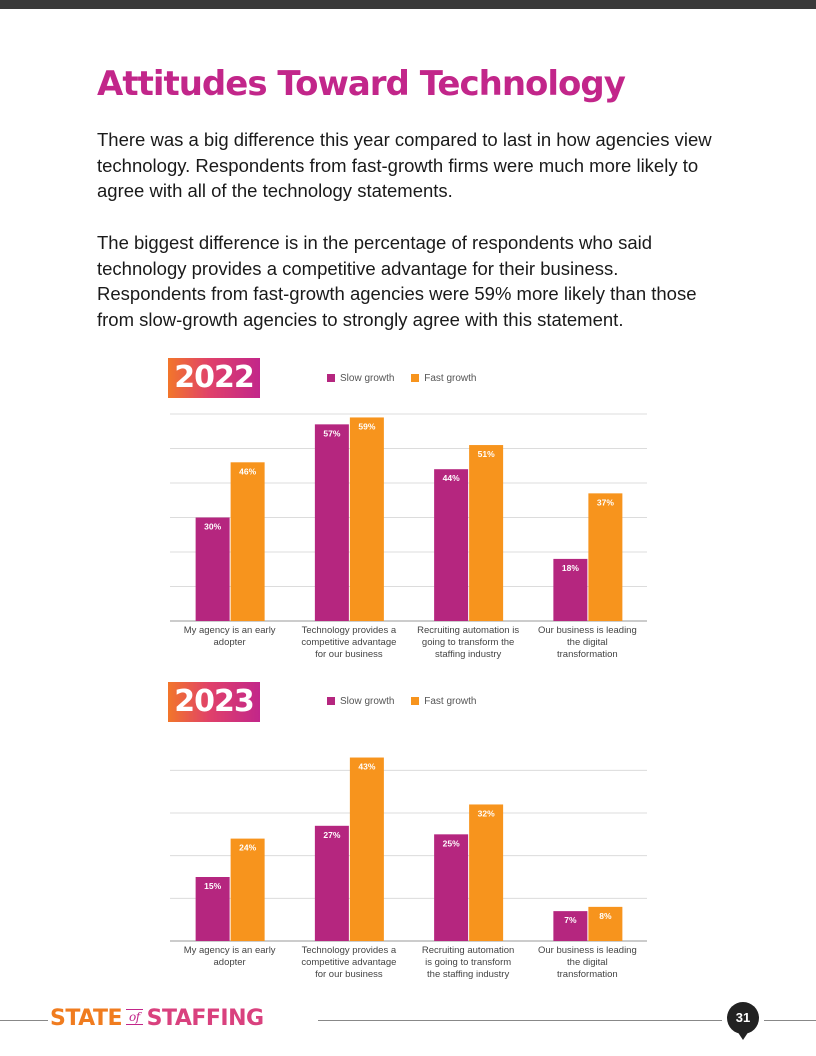 The width and height of the screenshot is (816, 1056). Describe the element at coordinates (361, 84) in the screenshot. I see `page-title: Attitudes Toward Technology` at that location.